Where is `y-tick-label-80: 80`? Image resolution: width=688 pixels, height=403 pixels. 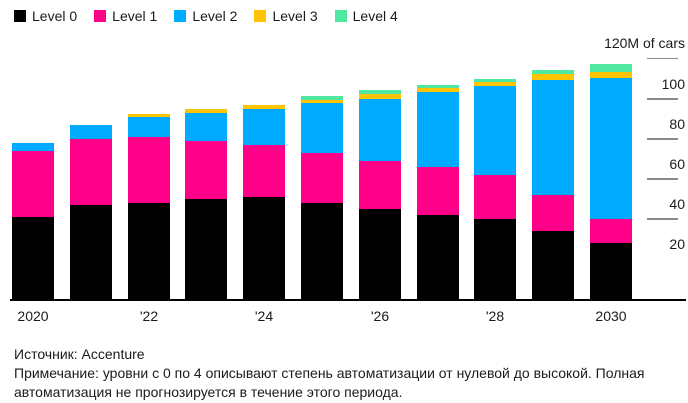 y-tick-label-80: 80 is located at coordinates (677, 123).